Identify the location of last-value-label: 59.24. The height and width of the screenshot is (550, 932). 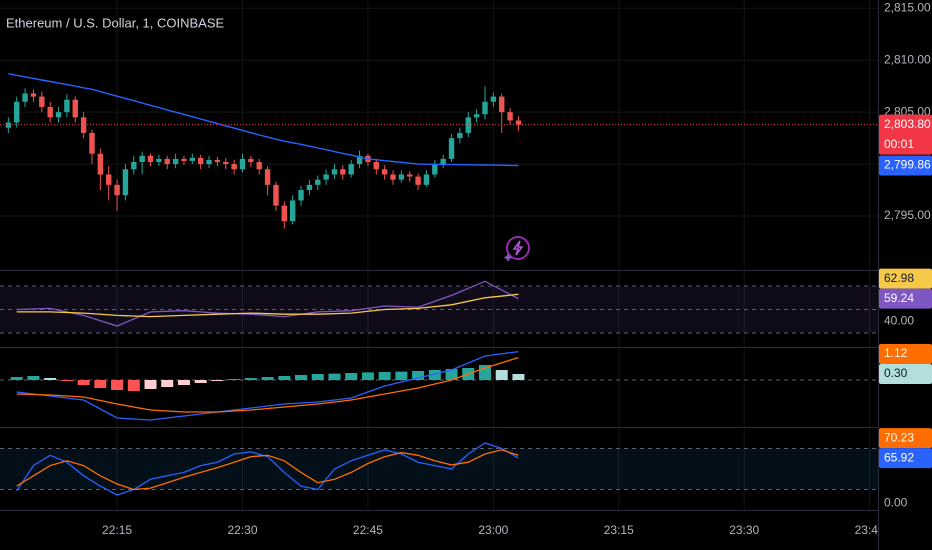
(899, 298).